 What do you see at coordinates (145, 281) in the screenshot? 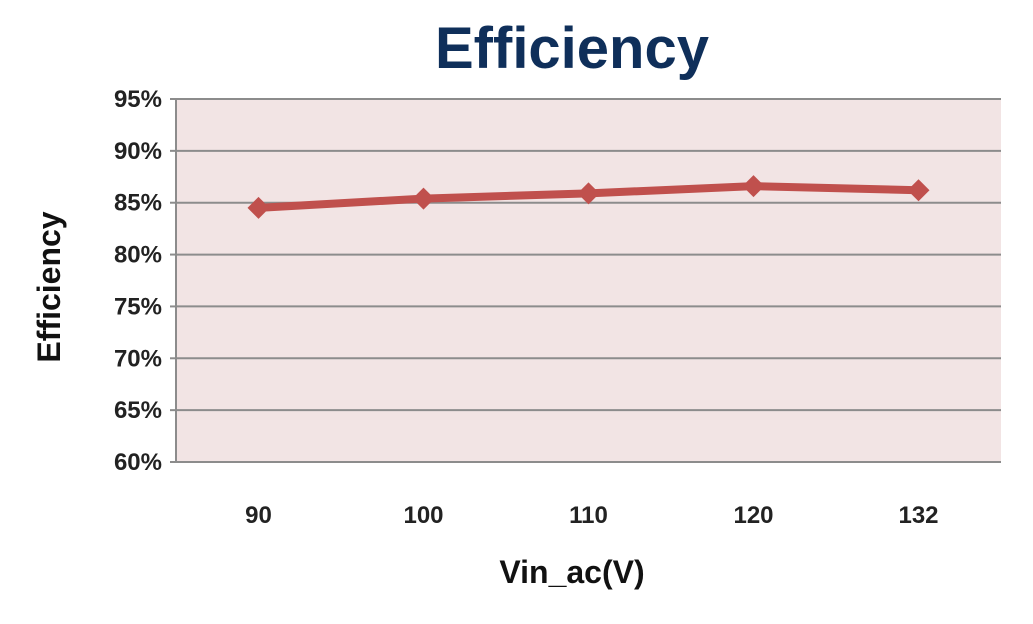
I see `y-axis-ticks: 60% 65% 70% 75% 80% 85% 90% 95%` at bounding box center [145, 281].